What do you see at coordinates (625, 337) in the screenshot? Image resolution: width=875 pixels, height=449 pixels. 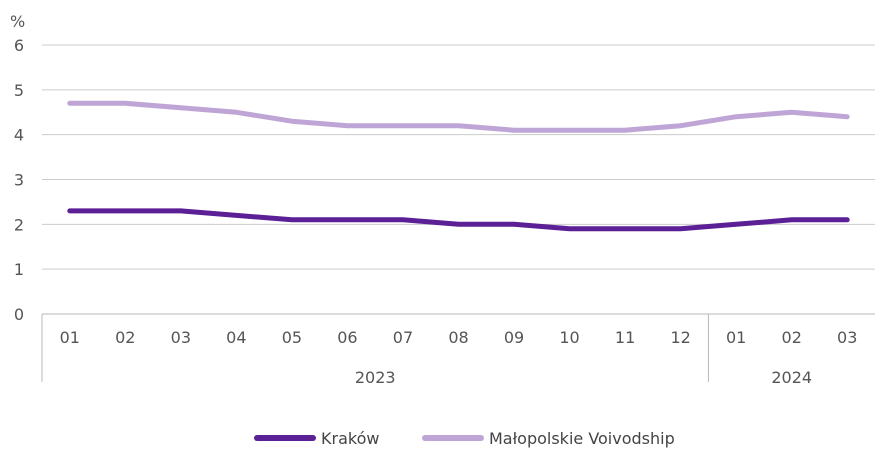 I see `x-tick-label: 11` at bounding box center [625, 337].